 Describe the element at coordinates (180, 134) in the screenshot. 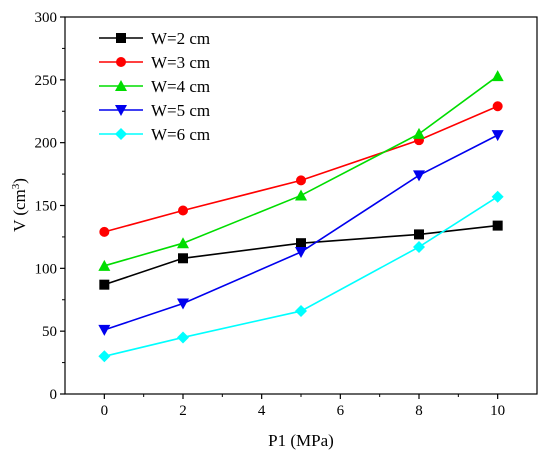

I see `legend-label: W=6 cm` at that location.